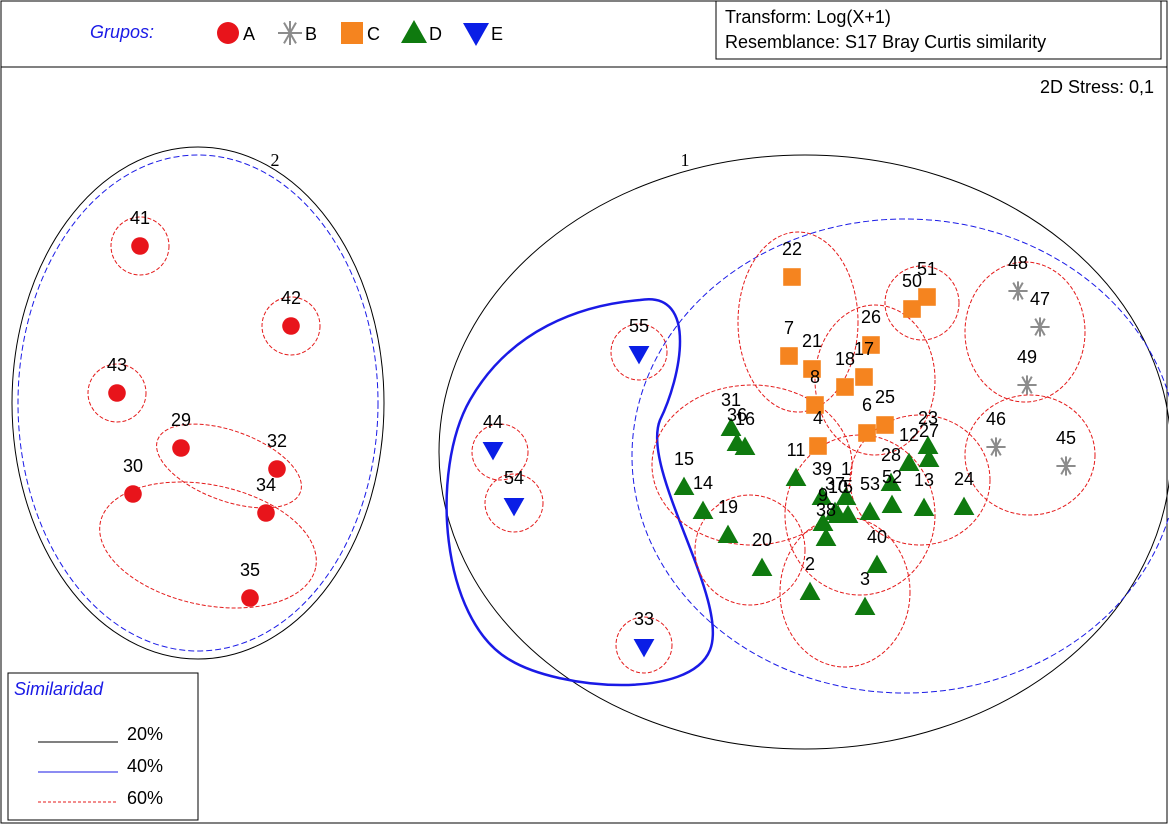  Describe the element at coordinates (892, 477) in the screenshot. I see `point-label: 52` at that location.